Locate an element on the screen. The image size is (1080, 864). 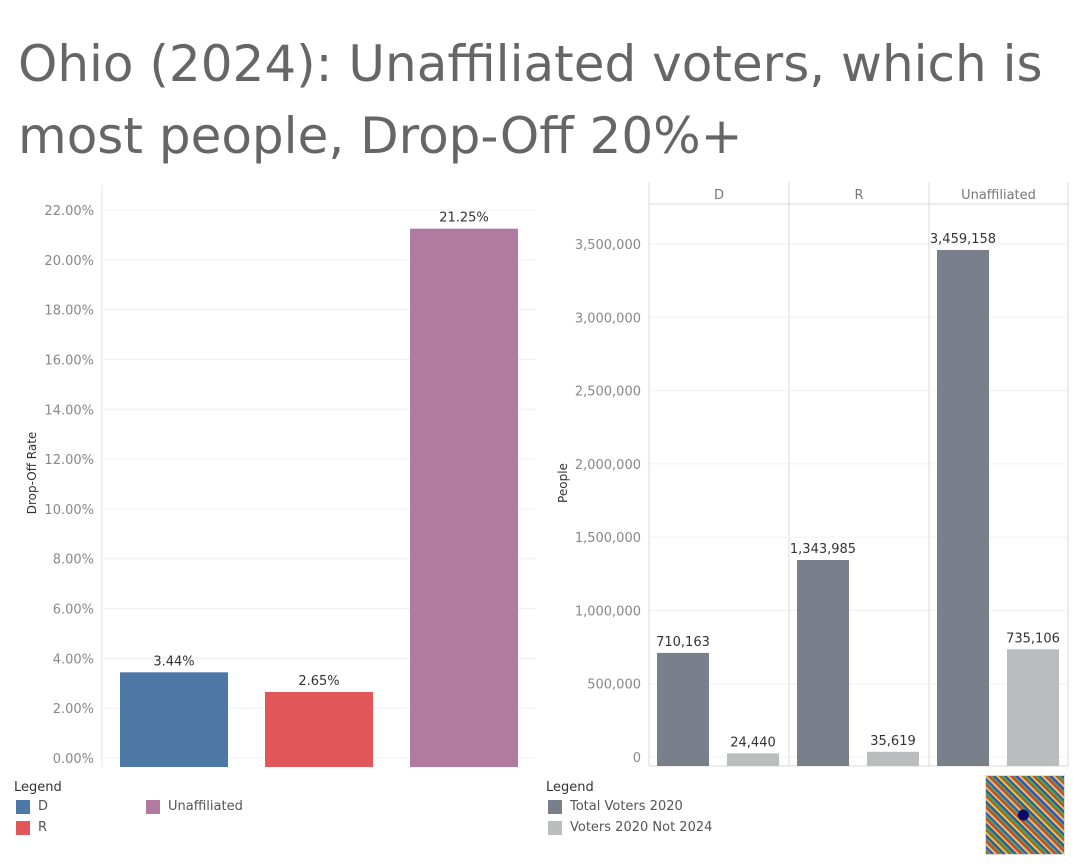
y-tick-label: 3,500,000 is located at coordinates (608, 245).